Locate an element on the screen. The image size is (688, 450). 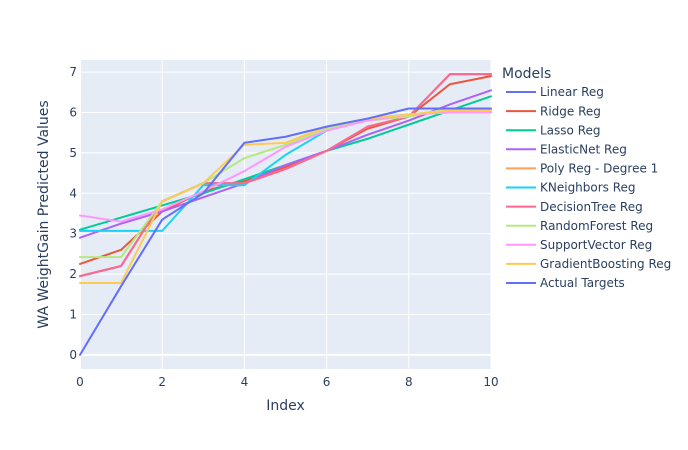
y-axis-title: WA WeightGain Predicted Values is located at coordinates (44, 214).